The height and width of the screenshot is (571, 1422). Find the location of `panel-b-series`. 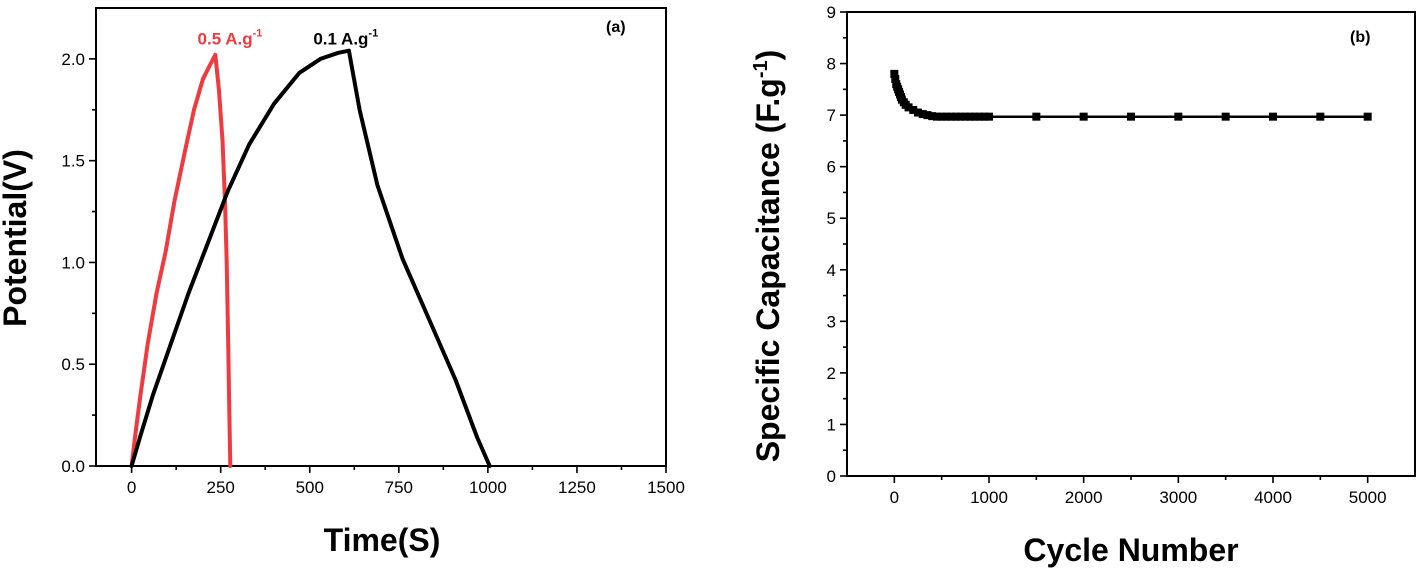

panel-b-series is located at coordinates (1131, 95).